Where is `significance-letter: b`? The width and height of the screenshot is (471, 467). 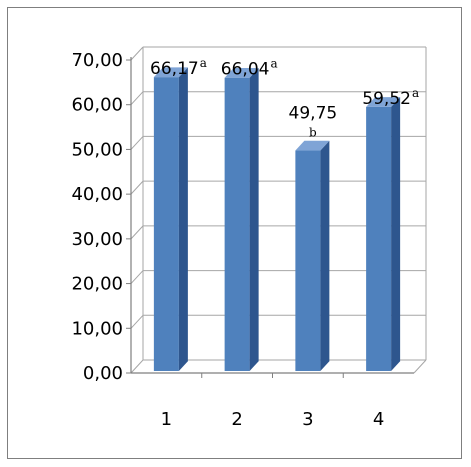
significance-letter: b is located at coordinates (313, 133).